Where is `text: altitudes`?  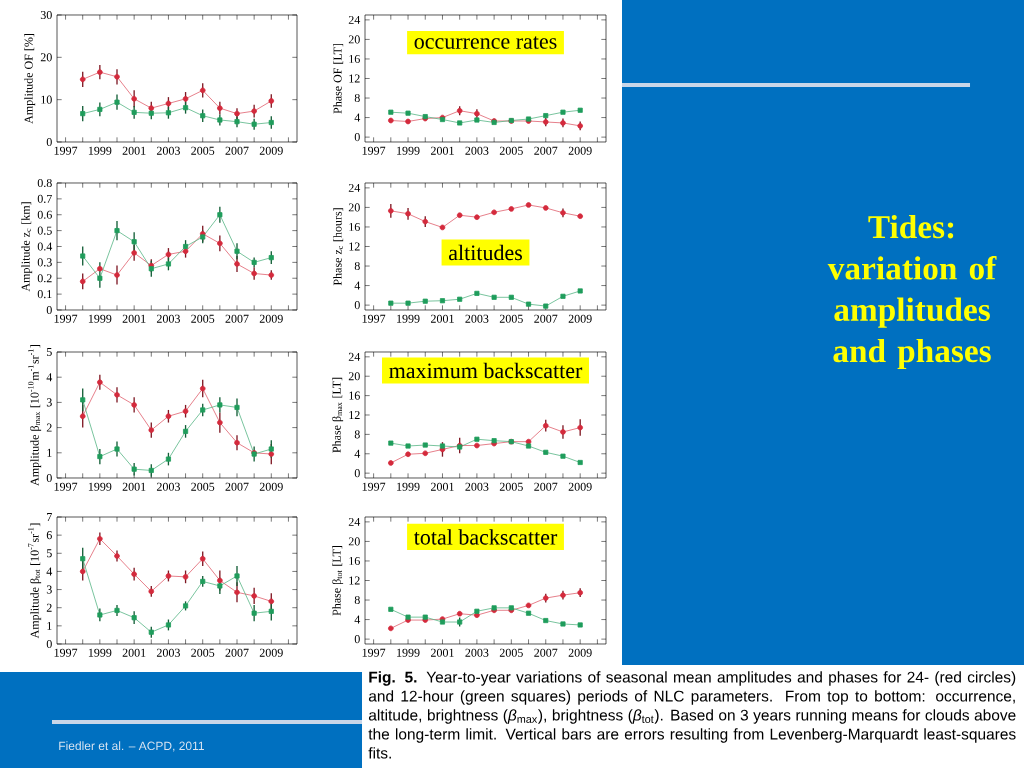
text: altitudes is located at coordinates (485, 252).